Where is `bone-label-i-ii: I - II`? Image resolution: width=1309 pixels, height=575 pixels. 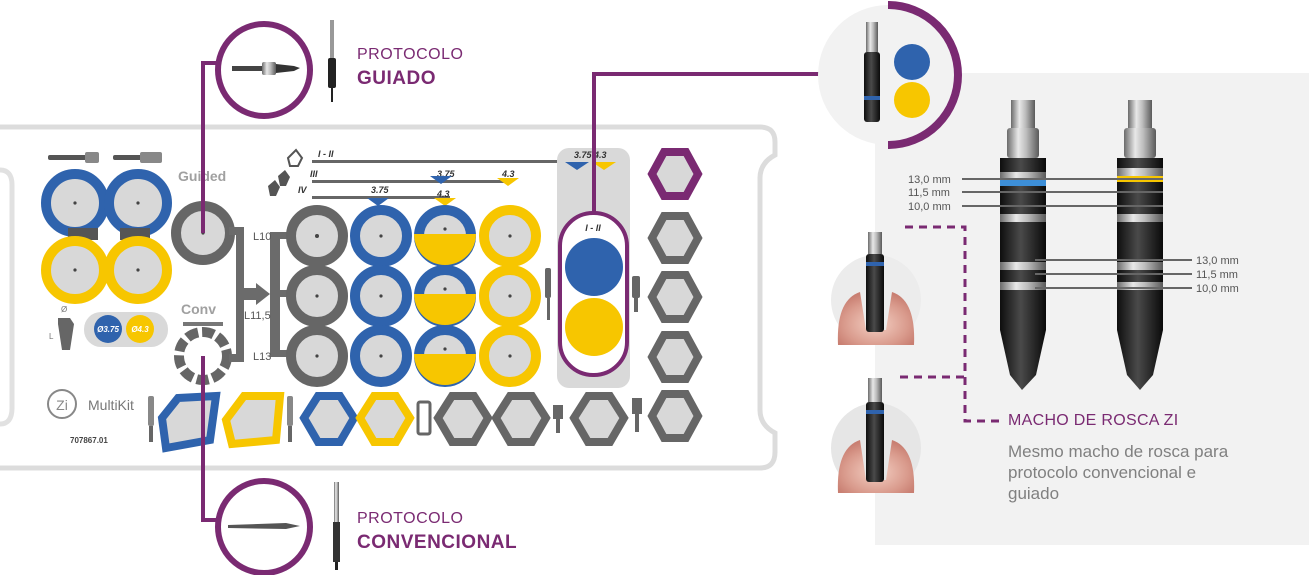
bone-label-i-ii: I - II is located at coordinates (326, 154).